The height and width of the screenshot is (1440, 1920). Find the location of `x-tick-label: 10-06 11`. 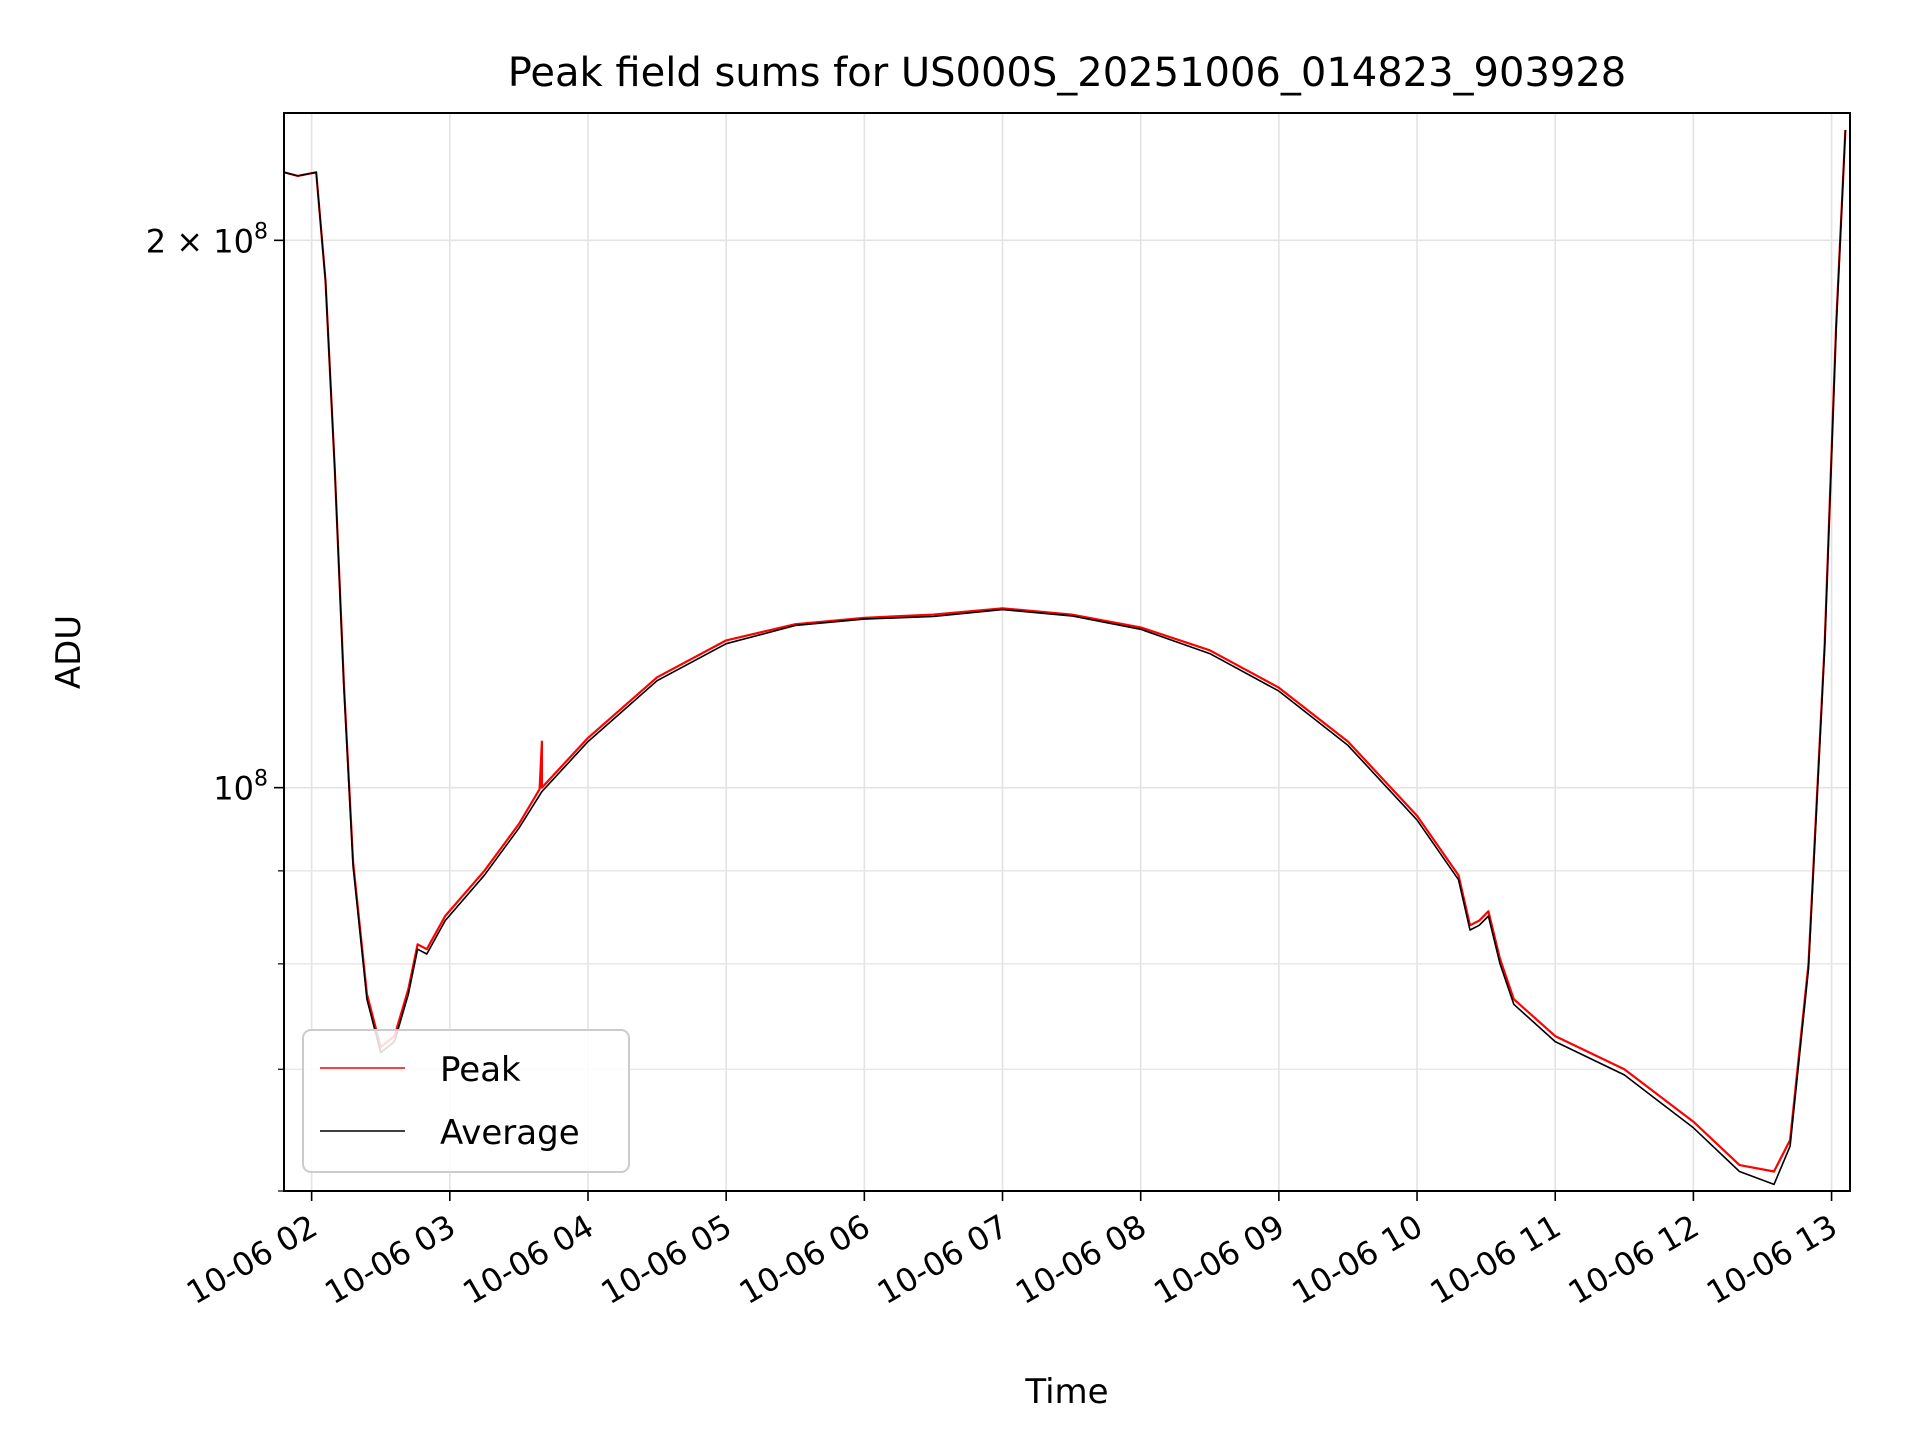

x-tick-label: 10-06 11 is located at coordinates (1496, 1259).